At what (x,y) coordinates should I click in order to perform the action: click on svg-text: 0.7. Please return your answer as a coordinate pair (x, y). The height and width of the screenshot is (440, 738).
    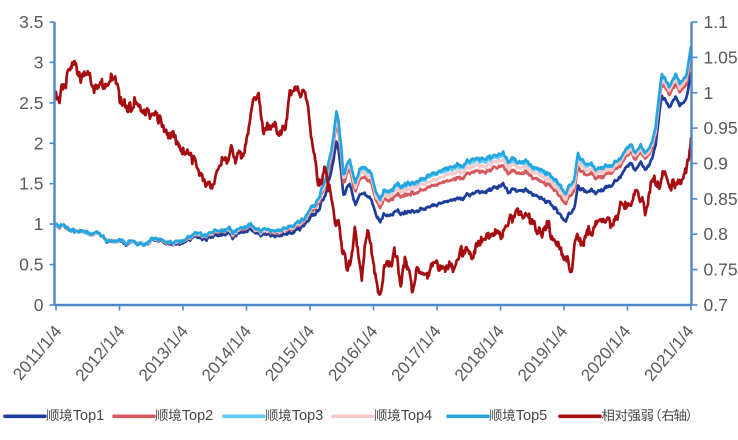
    Looking at the image, I should click on (716, 305).